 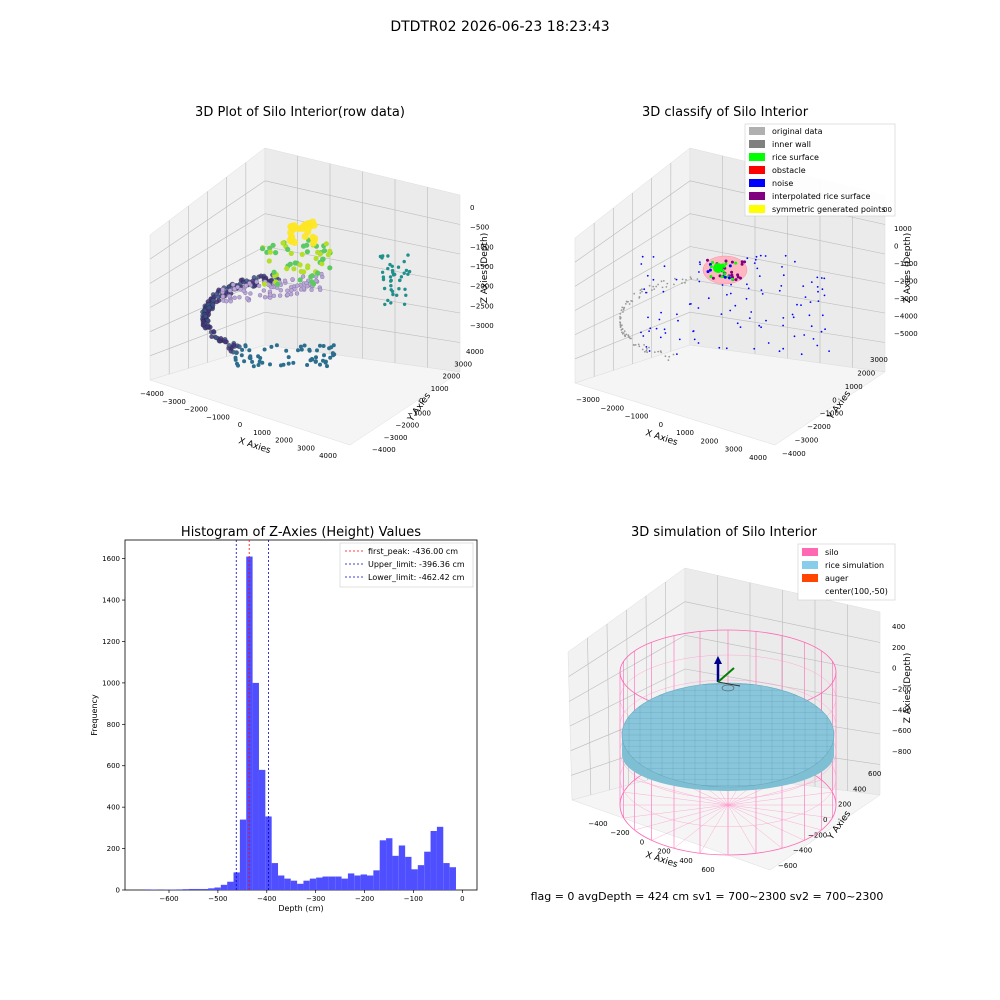 I want to click on histogram-bars, so click(x=300, y=723).